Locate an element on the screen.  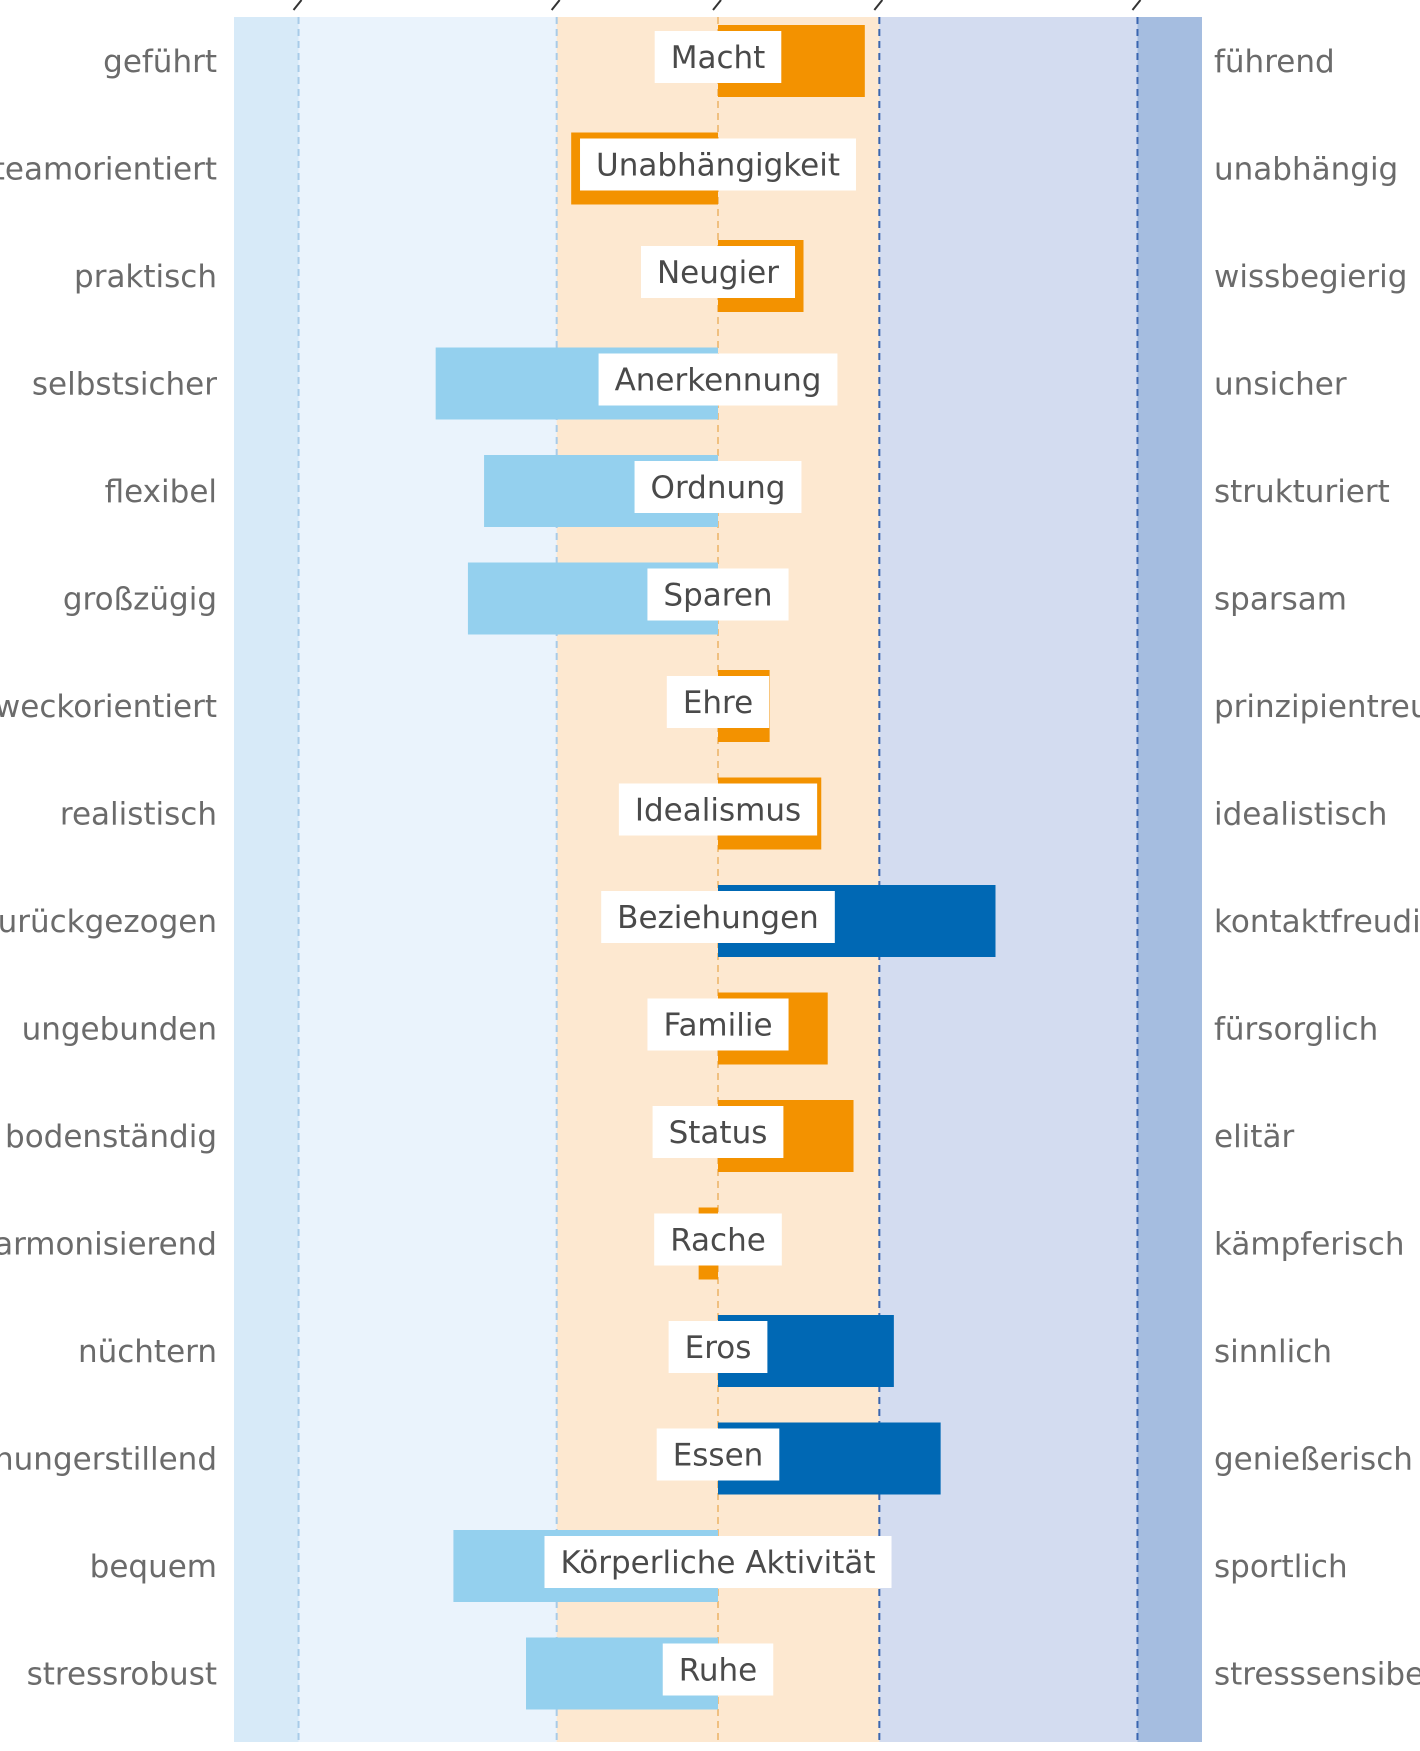
left-trait-label: ungebunden is located at coordinates (119, 1030).